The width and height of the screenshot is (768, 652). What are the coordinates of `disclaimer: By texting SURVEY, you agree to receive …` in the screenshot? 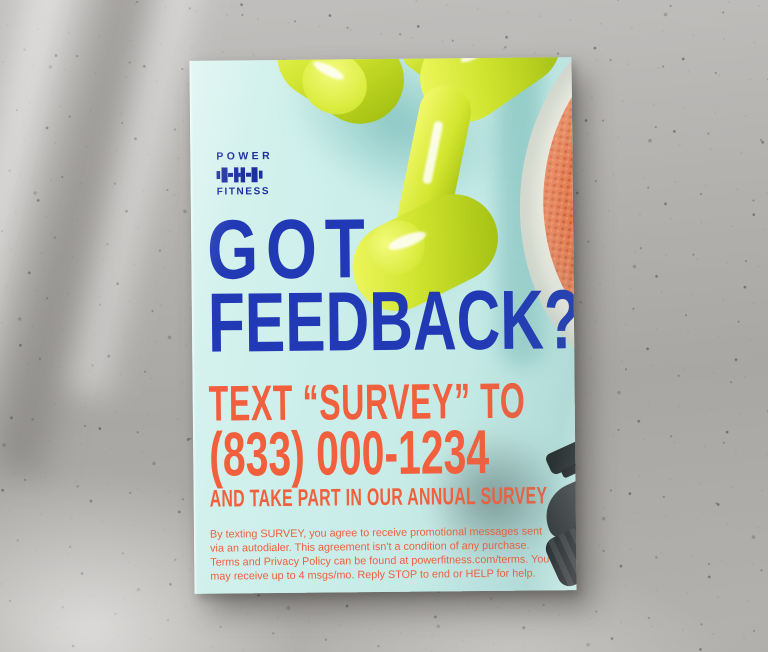 It's located at (380, 553).